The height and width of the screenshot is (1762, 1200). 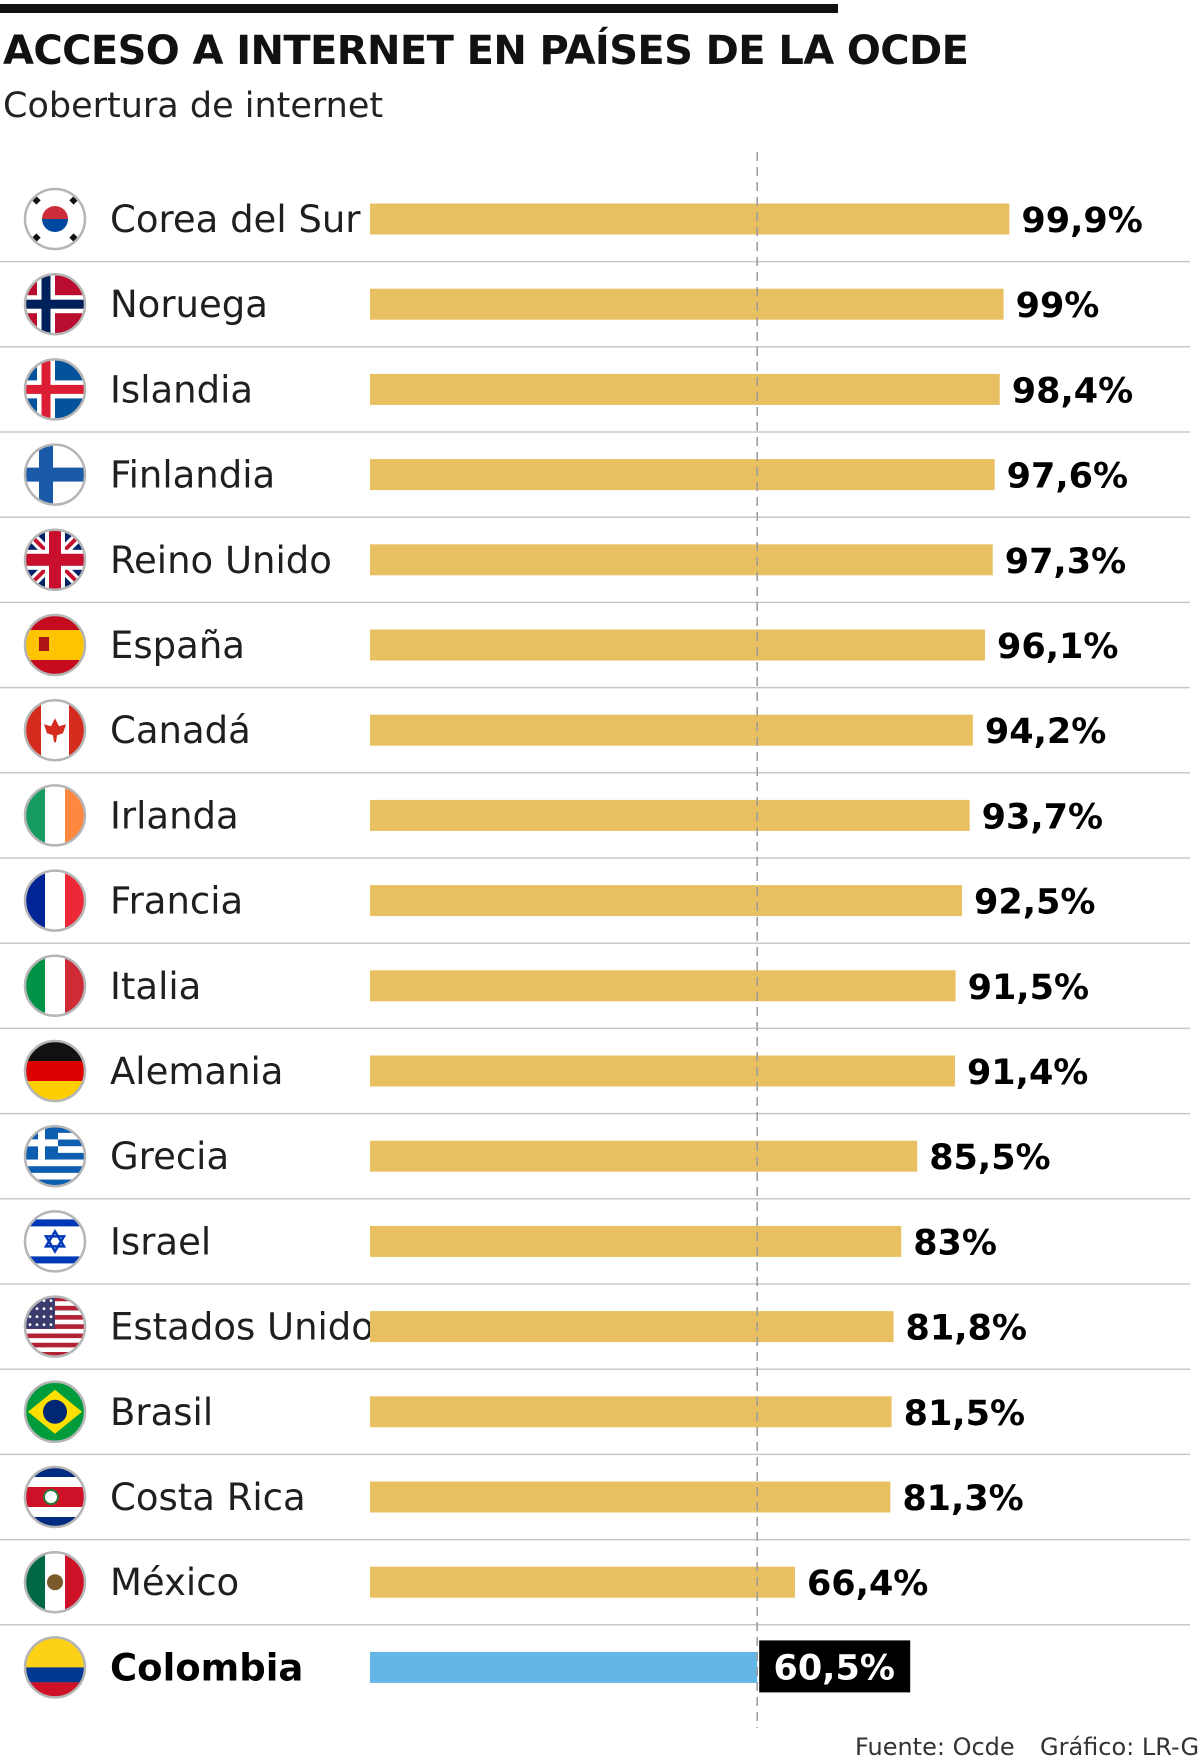 I want to click on value-label-israel: 83%, so click(x=955, y=1243).